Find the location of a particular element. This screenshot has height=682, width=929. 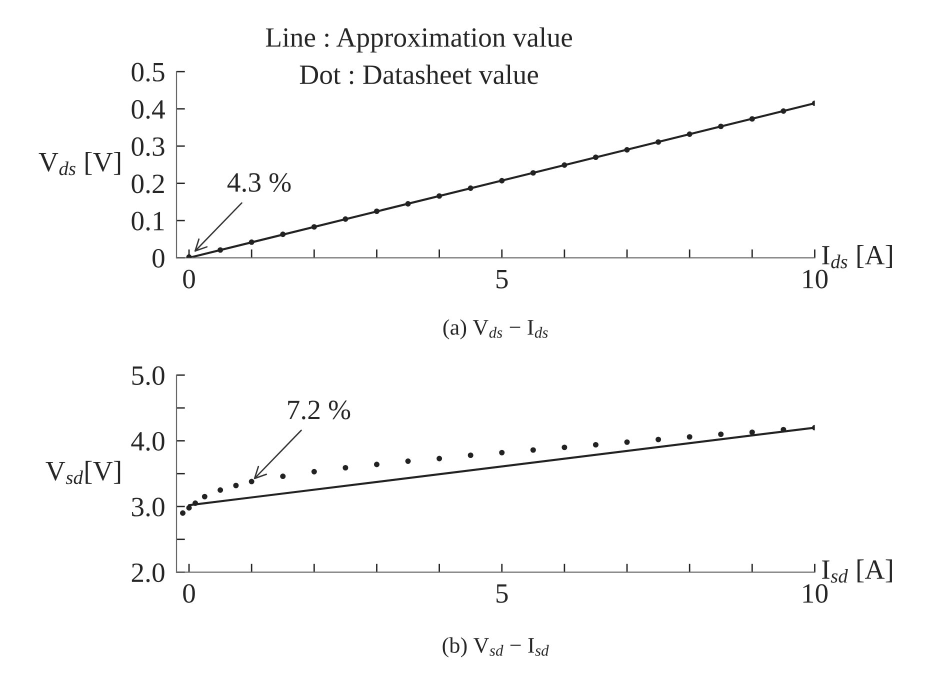

text: Line : Approximation value is located at coordinates (419, 40).